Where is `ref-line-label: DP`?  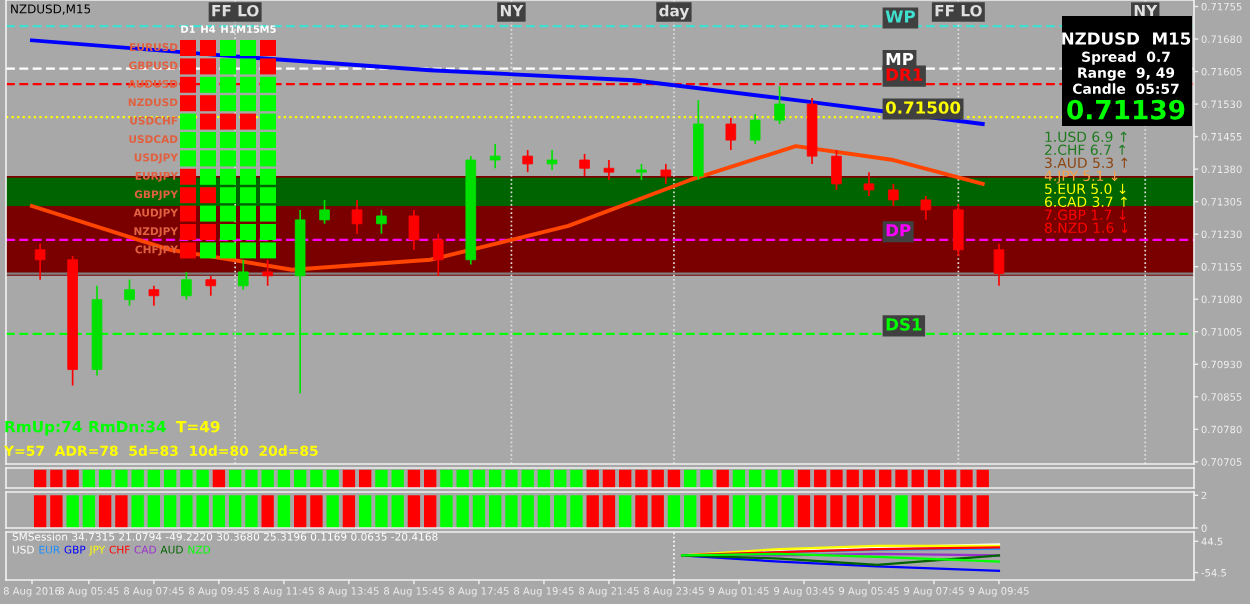 ref-line-label: DP is located at coordinates (898, 230).